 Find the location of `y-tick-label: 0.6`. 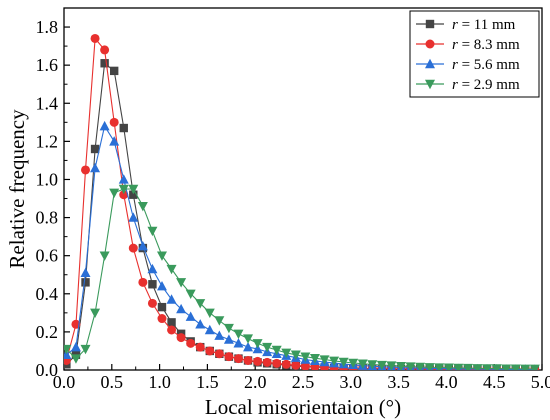

y-tick-label: 0.6 is located at coordinates (47, 256).